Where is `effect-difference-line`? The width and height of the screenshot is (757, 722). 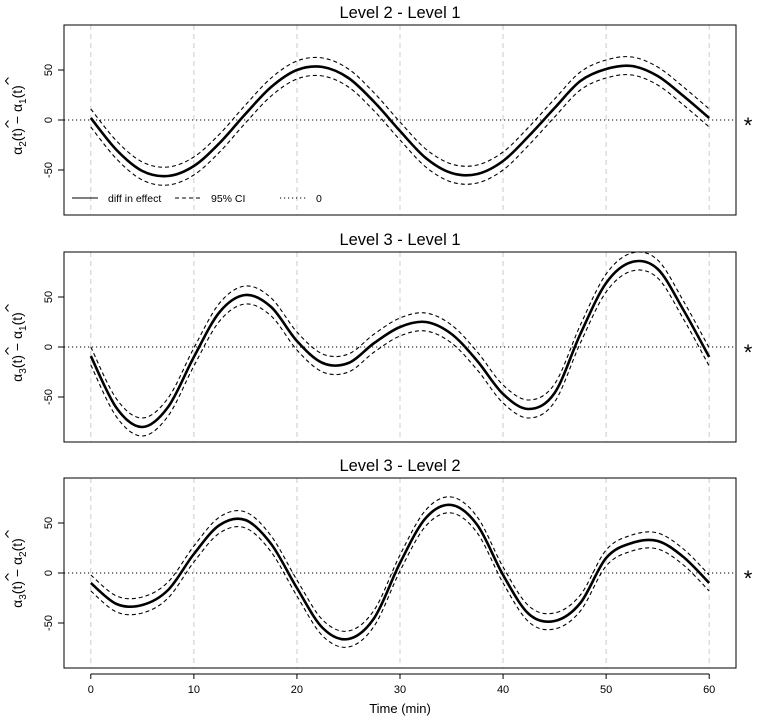 effect-difference-line is located at coordinates (400, 121).